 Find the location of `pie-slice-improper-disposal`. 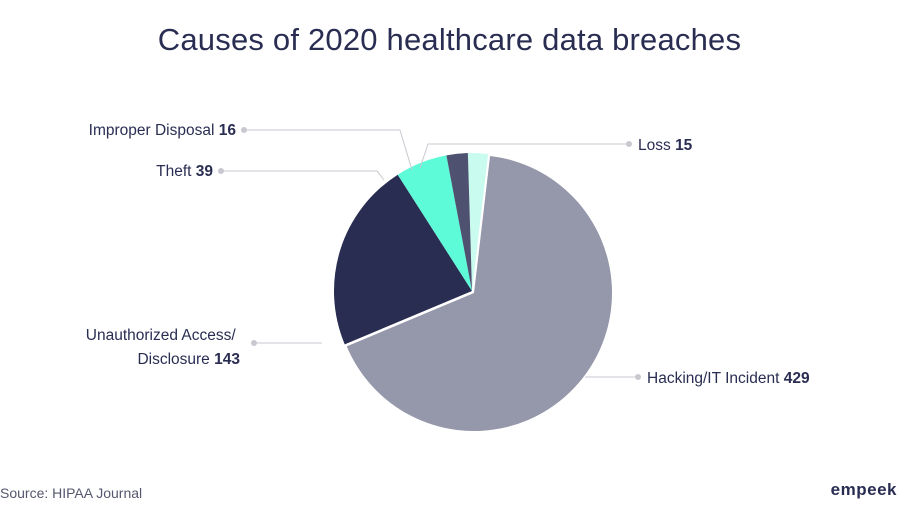

pie-slice-improper-disposal is located at coordinates (459, 222).